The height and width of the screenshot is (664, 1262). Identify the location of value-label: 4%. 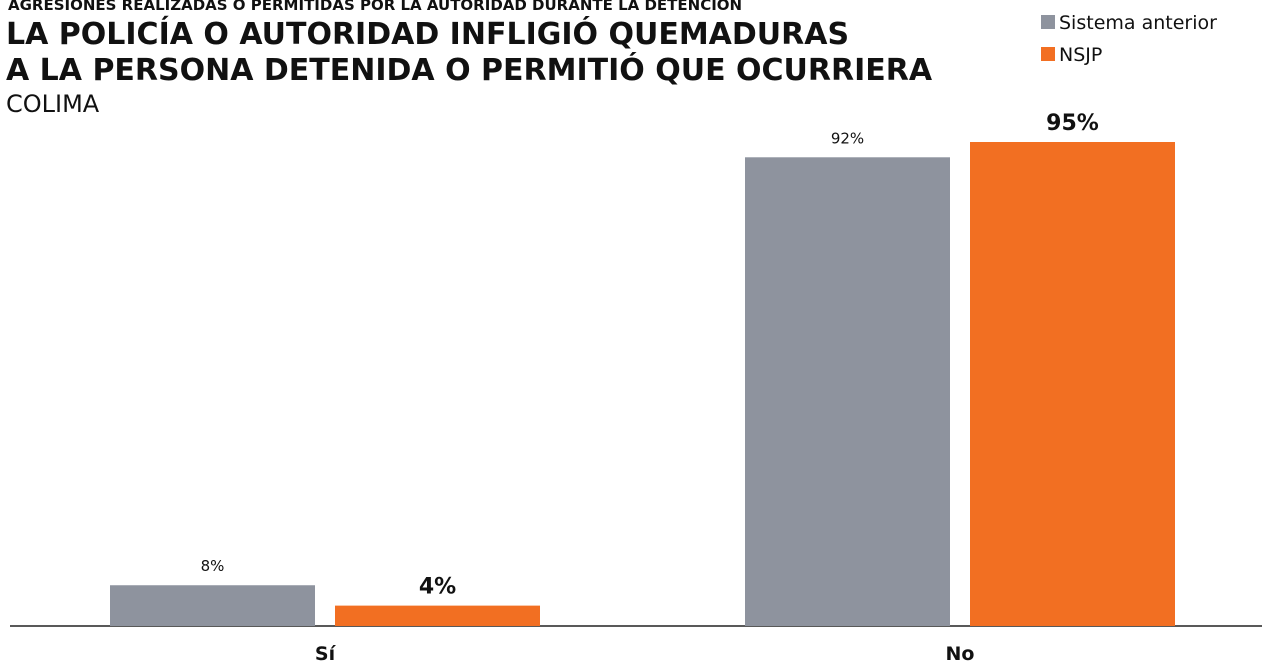
(437, 587).